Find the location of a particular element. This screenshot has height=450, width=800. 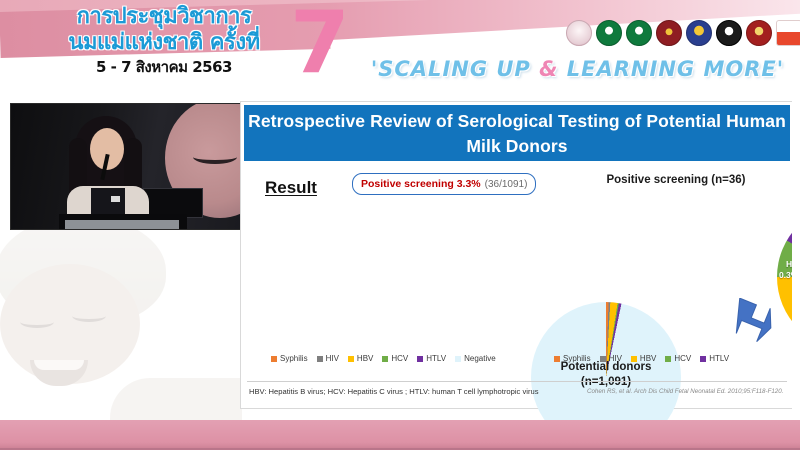

pie-right-title: Positive screening (n=36) is located at coordinates (676, 180).